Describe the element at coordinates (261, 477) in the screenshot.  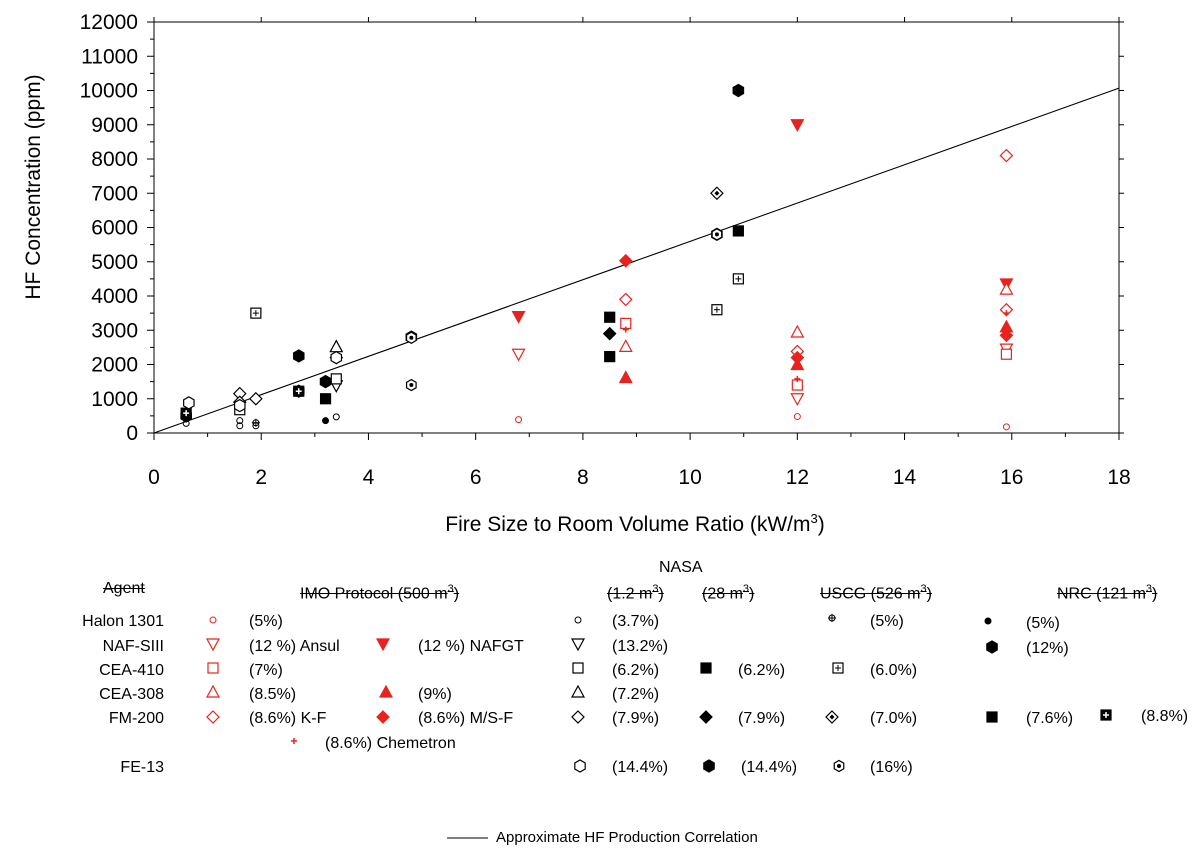
I see `x-tick-label: 2` at that location.